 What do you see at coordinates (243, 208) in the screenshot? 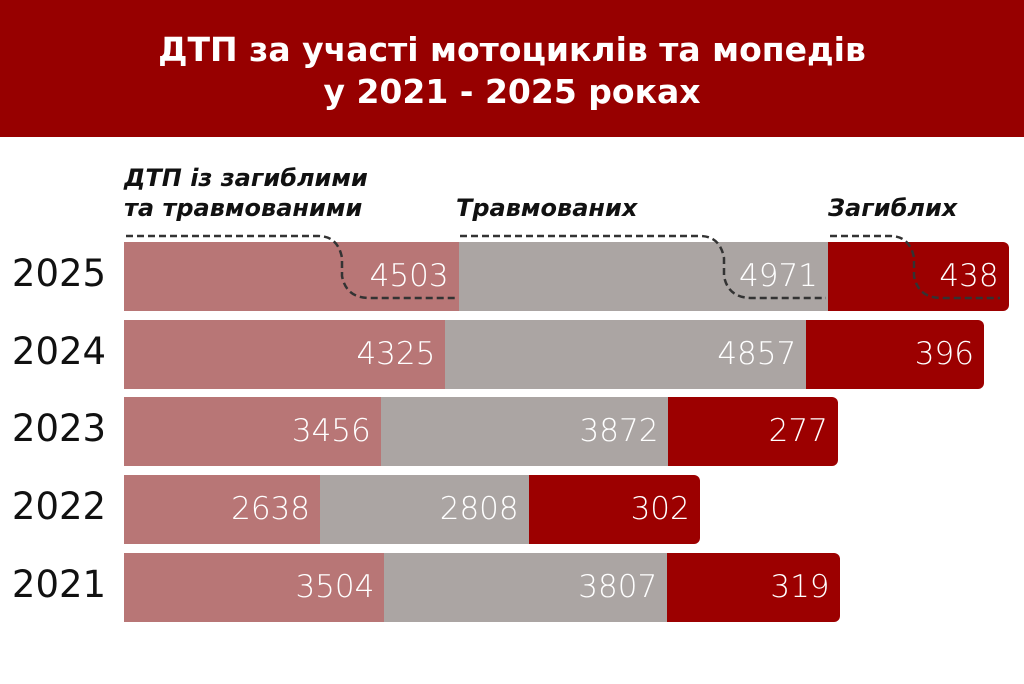
I see `legend-crashes-line2: та травмованими` at bounding box center [243, 208].